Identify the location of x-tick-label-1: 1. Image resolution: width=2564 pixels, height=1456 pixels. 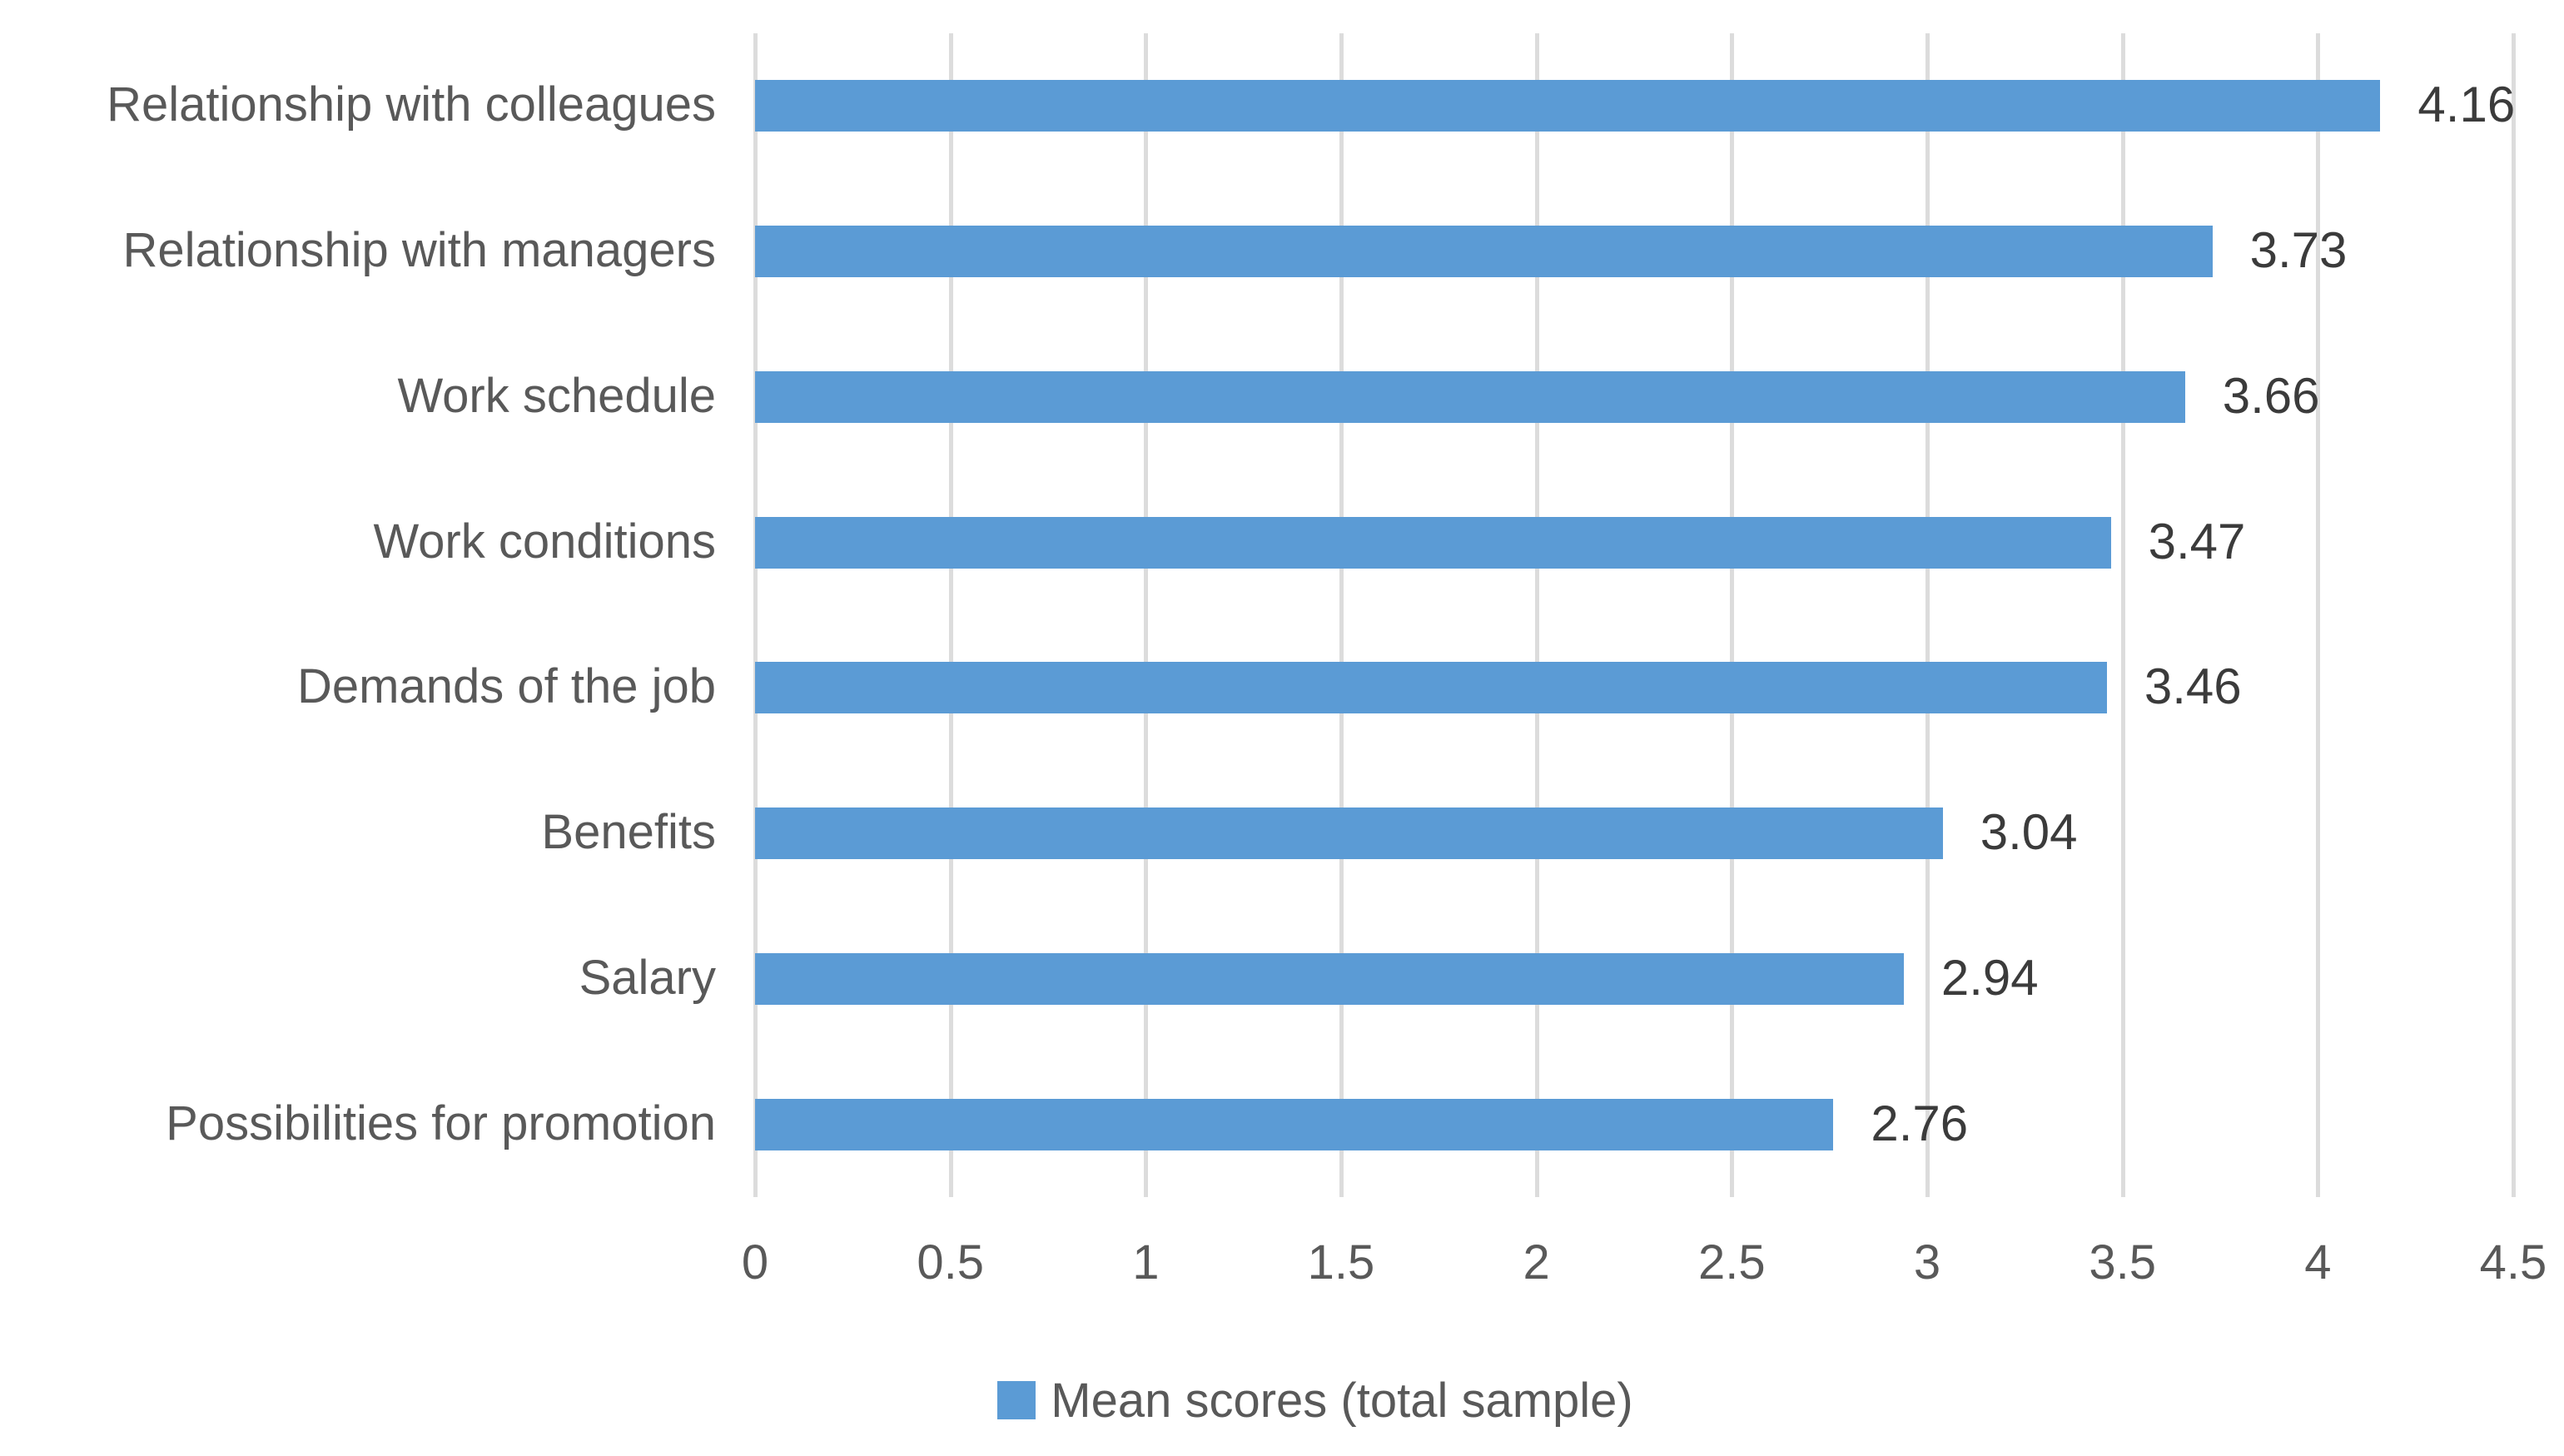
(1146, 1262).